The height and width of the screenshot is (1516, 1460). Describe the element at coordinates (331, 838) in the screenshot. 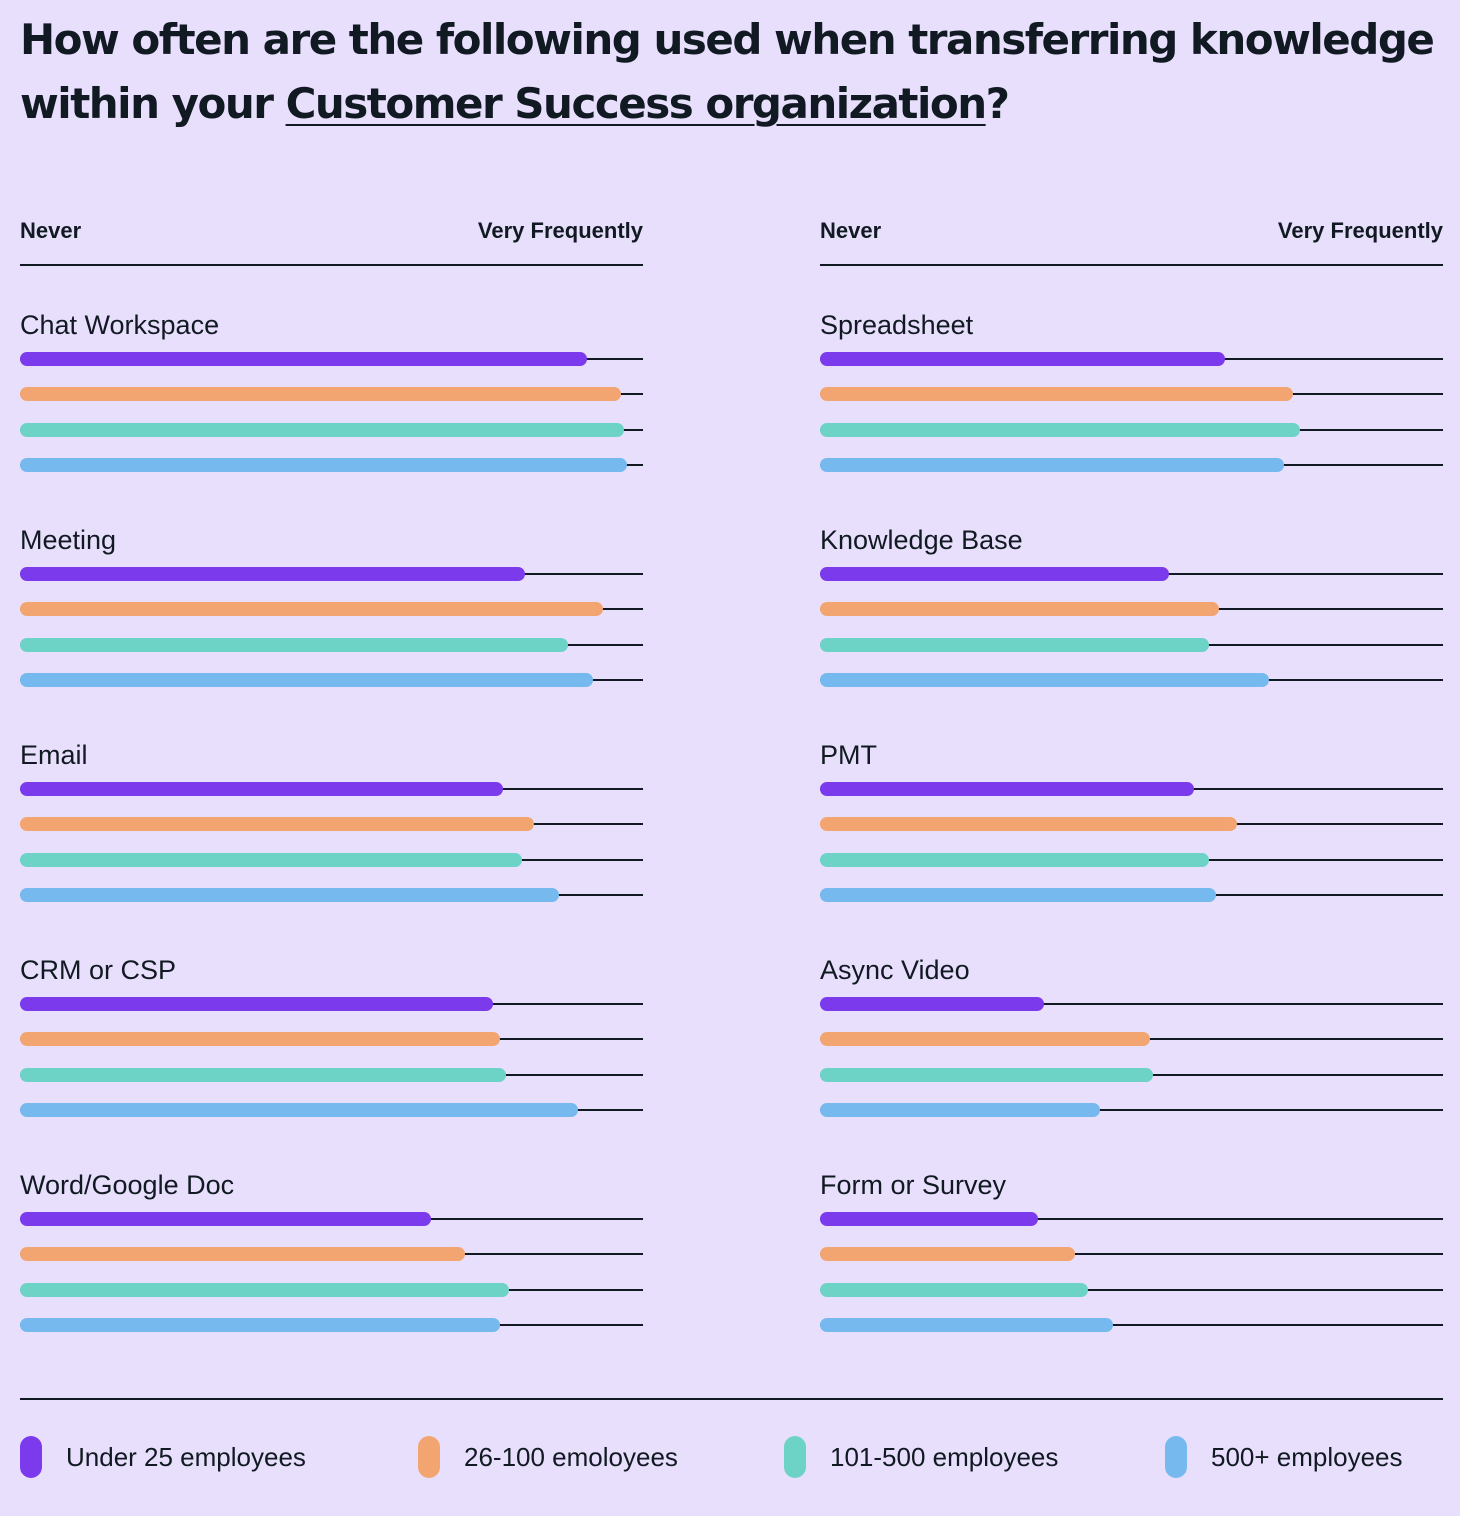

I see `category-group: Email` at that location.